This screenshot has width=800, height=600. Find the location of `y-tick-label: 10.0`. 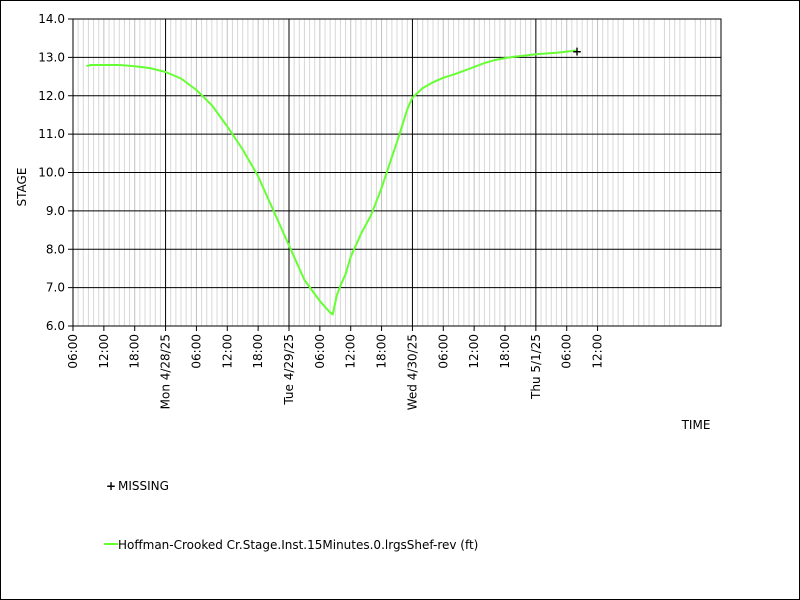

y-tick-label: 10.0 is located at coordinates (51, 173).